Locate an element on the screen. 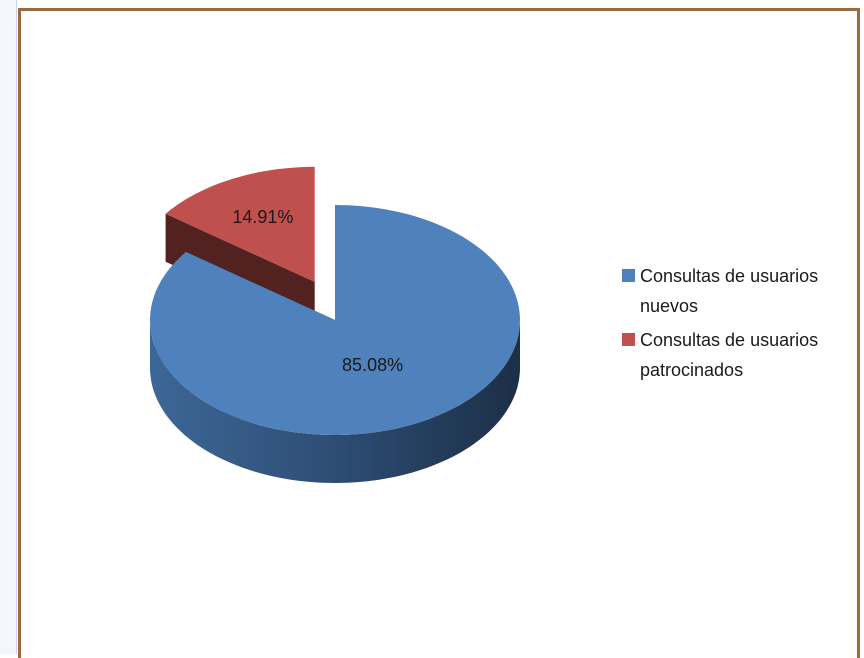  slice-side is located at coordinates (335, 401).